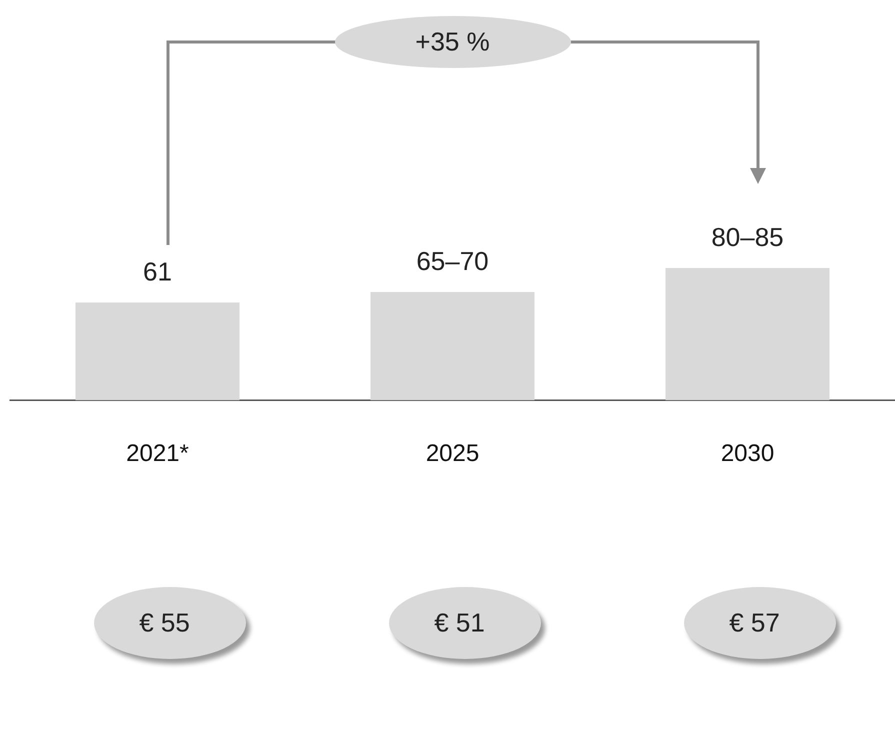 The image size is (895, 739). I want to click on x-tick-label: 2025, so click(453, 454).